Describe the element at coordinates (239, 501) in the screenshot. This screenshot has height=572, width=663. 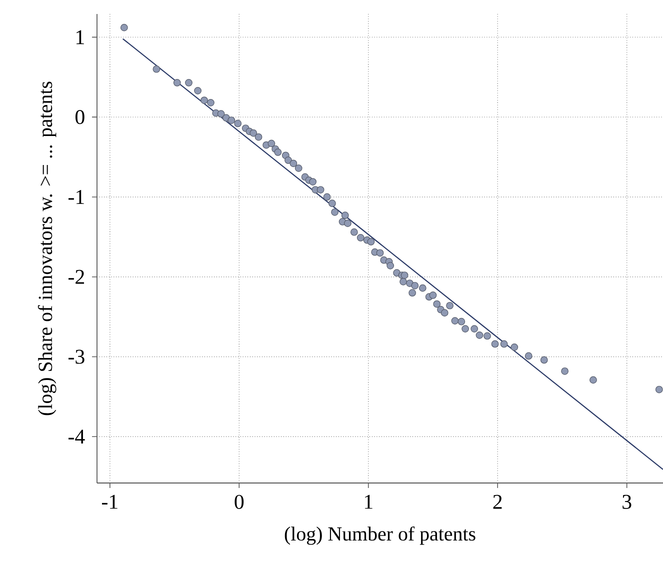
I see `x-tick-label: 0` at that location.